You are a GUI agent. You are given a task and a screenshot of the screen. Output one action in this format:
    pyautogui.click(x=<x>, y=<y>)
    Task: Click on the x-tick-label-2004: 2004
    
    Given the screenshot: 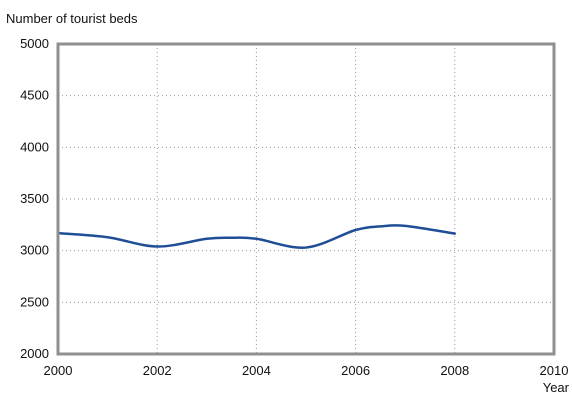 What is the action you would take?
    pyautogui.click(x=256, y=370)
    